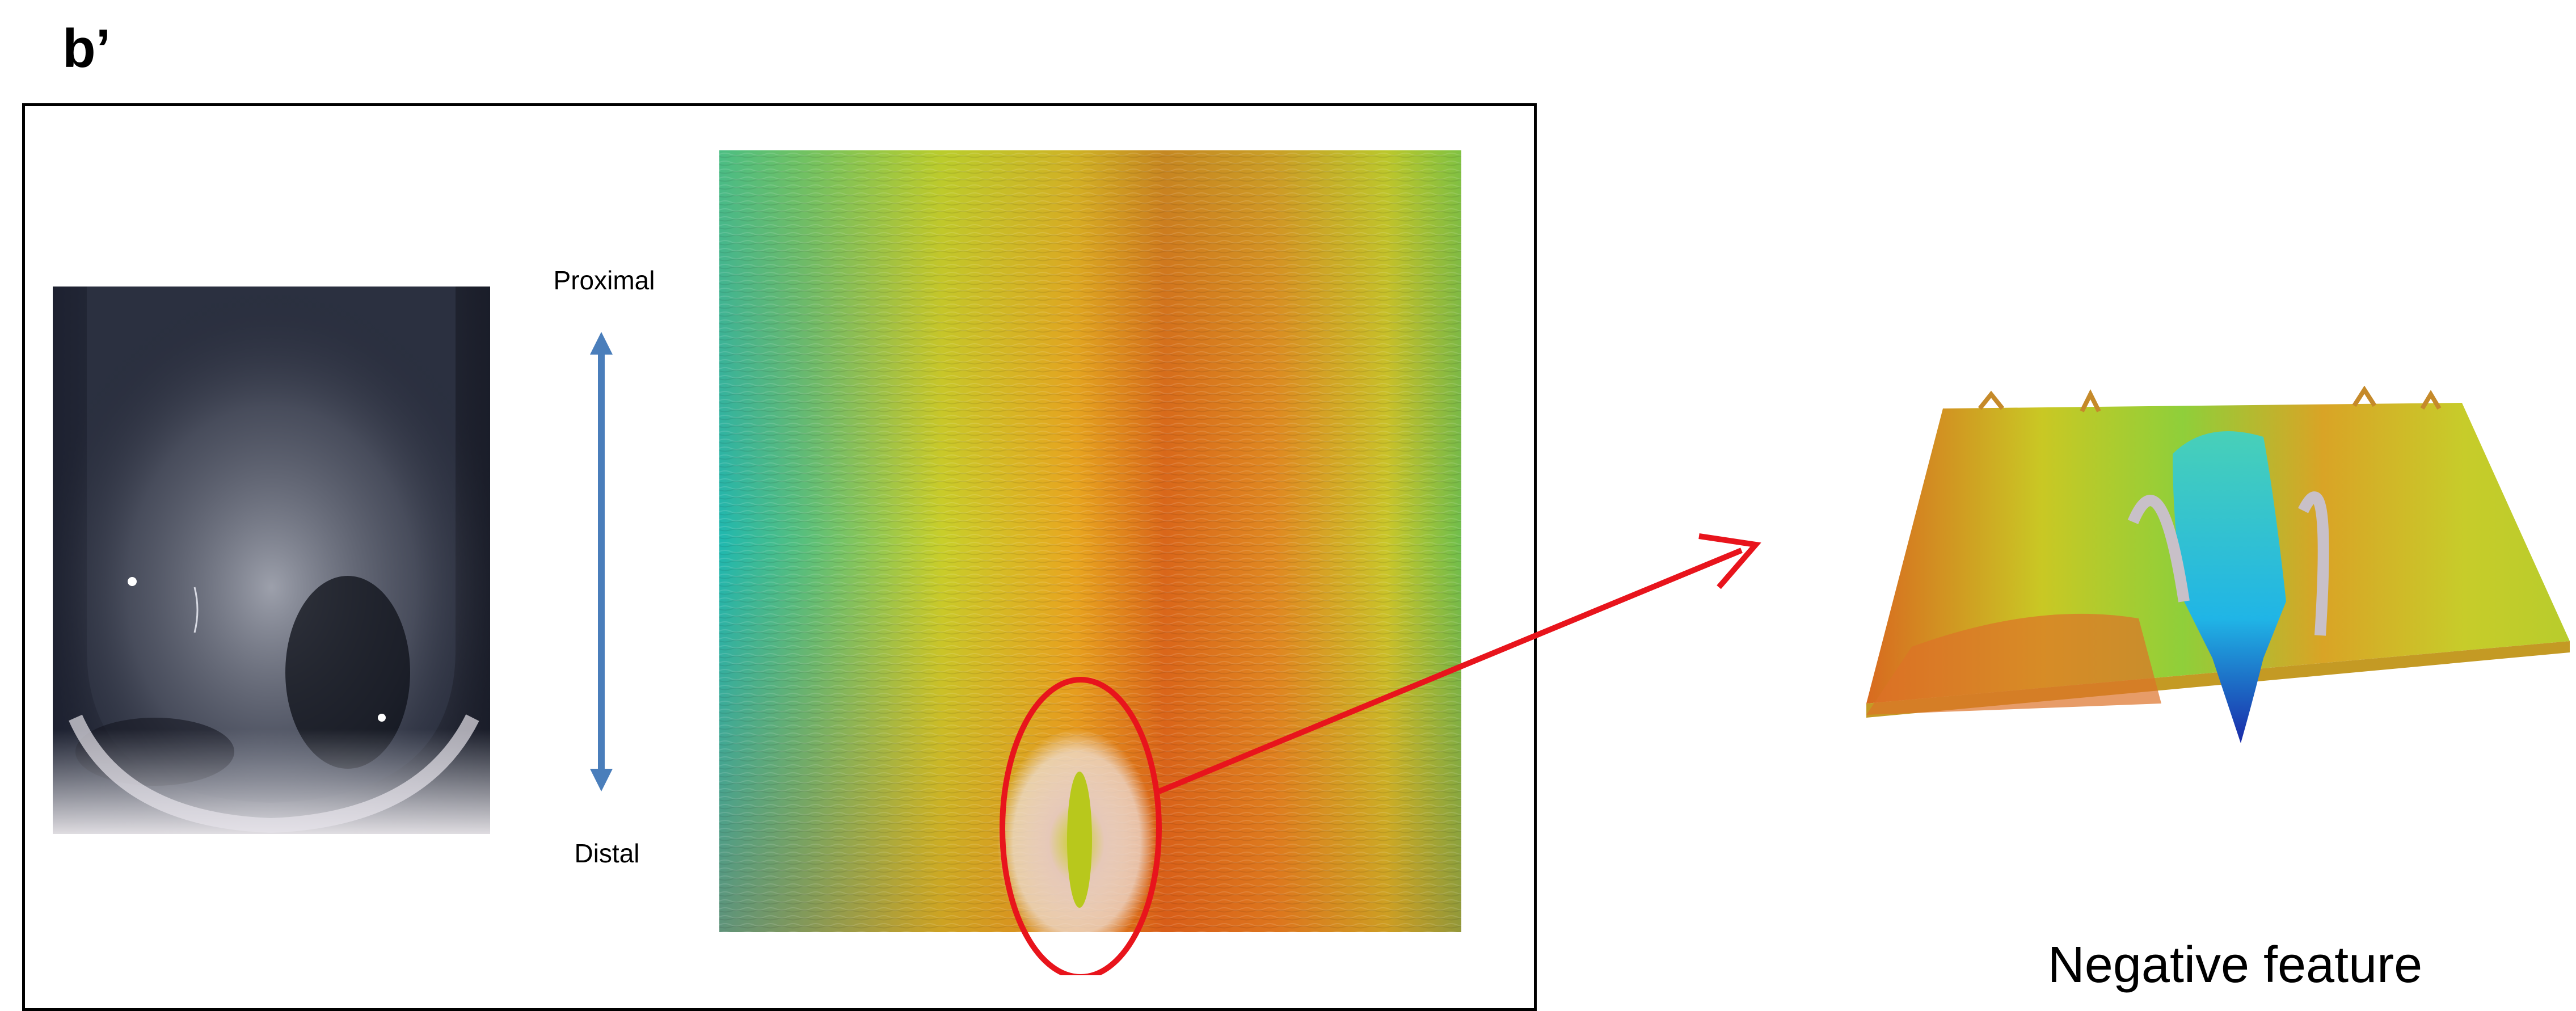  What do you see at coordinates (2235, 965) in the screenshot?
I see `negative-feature-caption: Negative feature` at bounding box center [2235, 965].